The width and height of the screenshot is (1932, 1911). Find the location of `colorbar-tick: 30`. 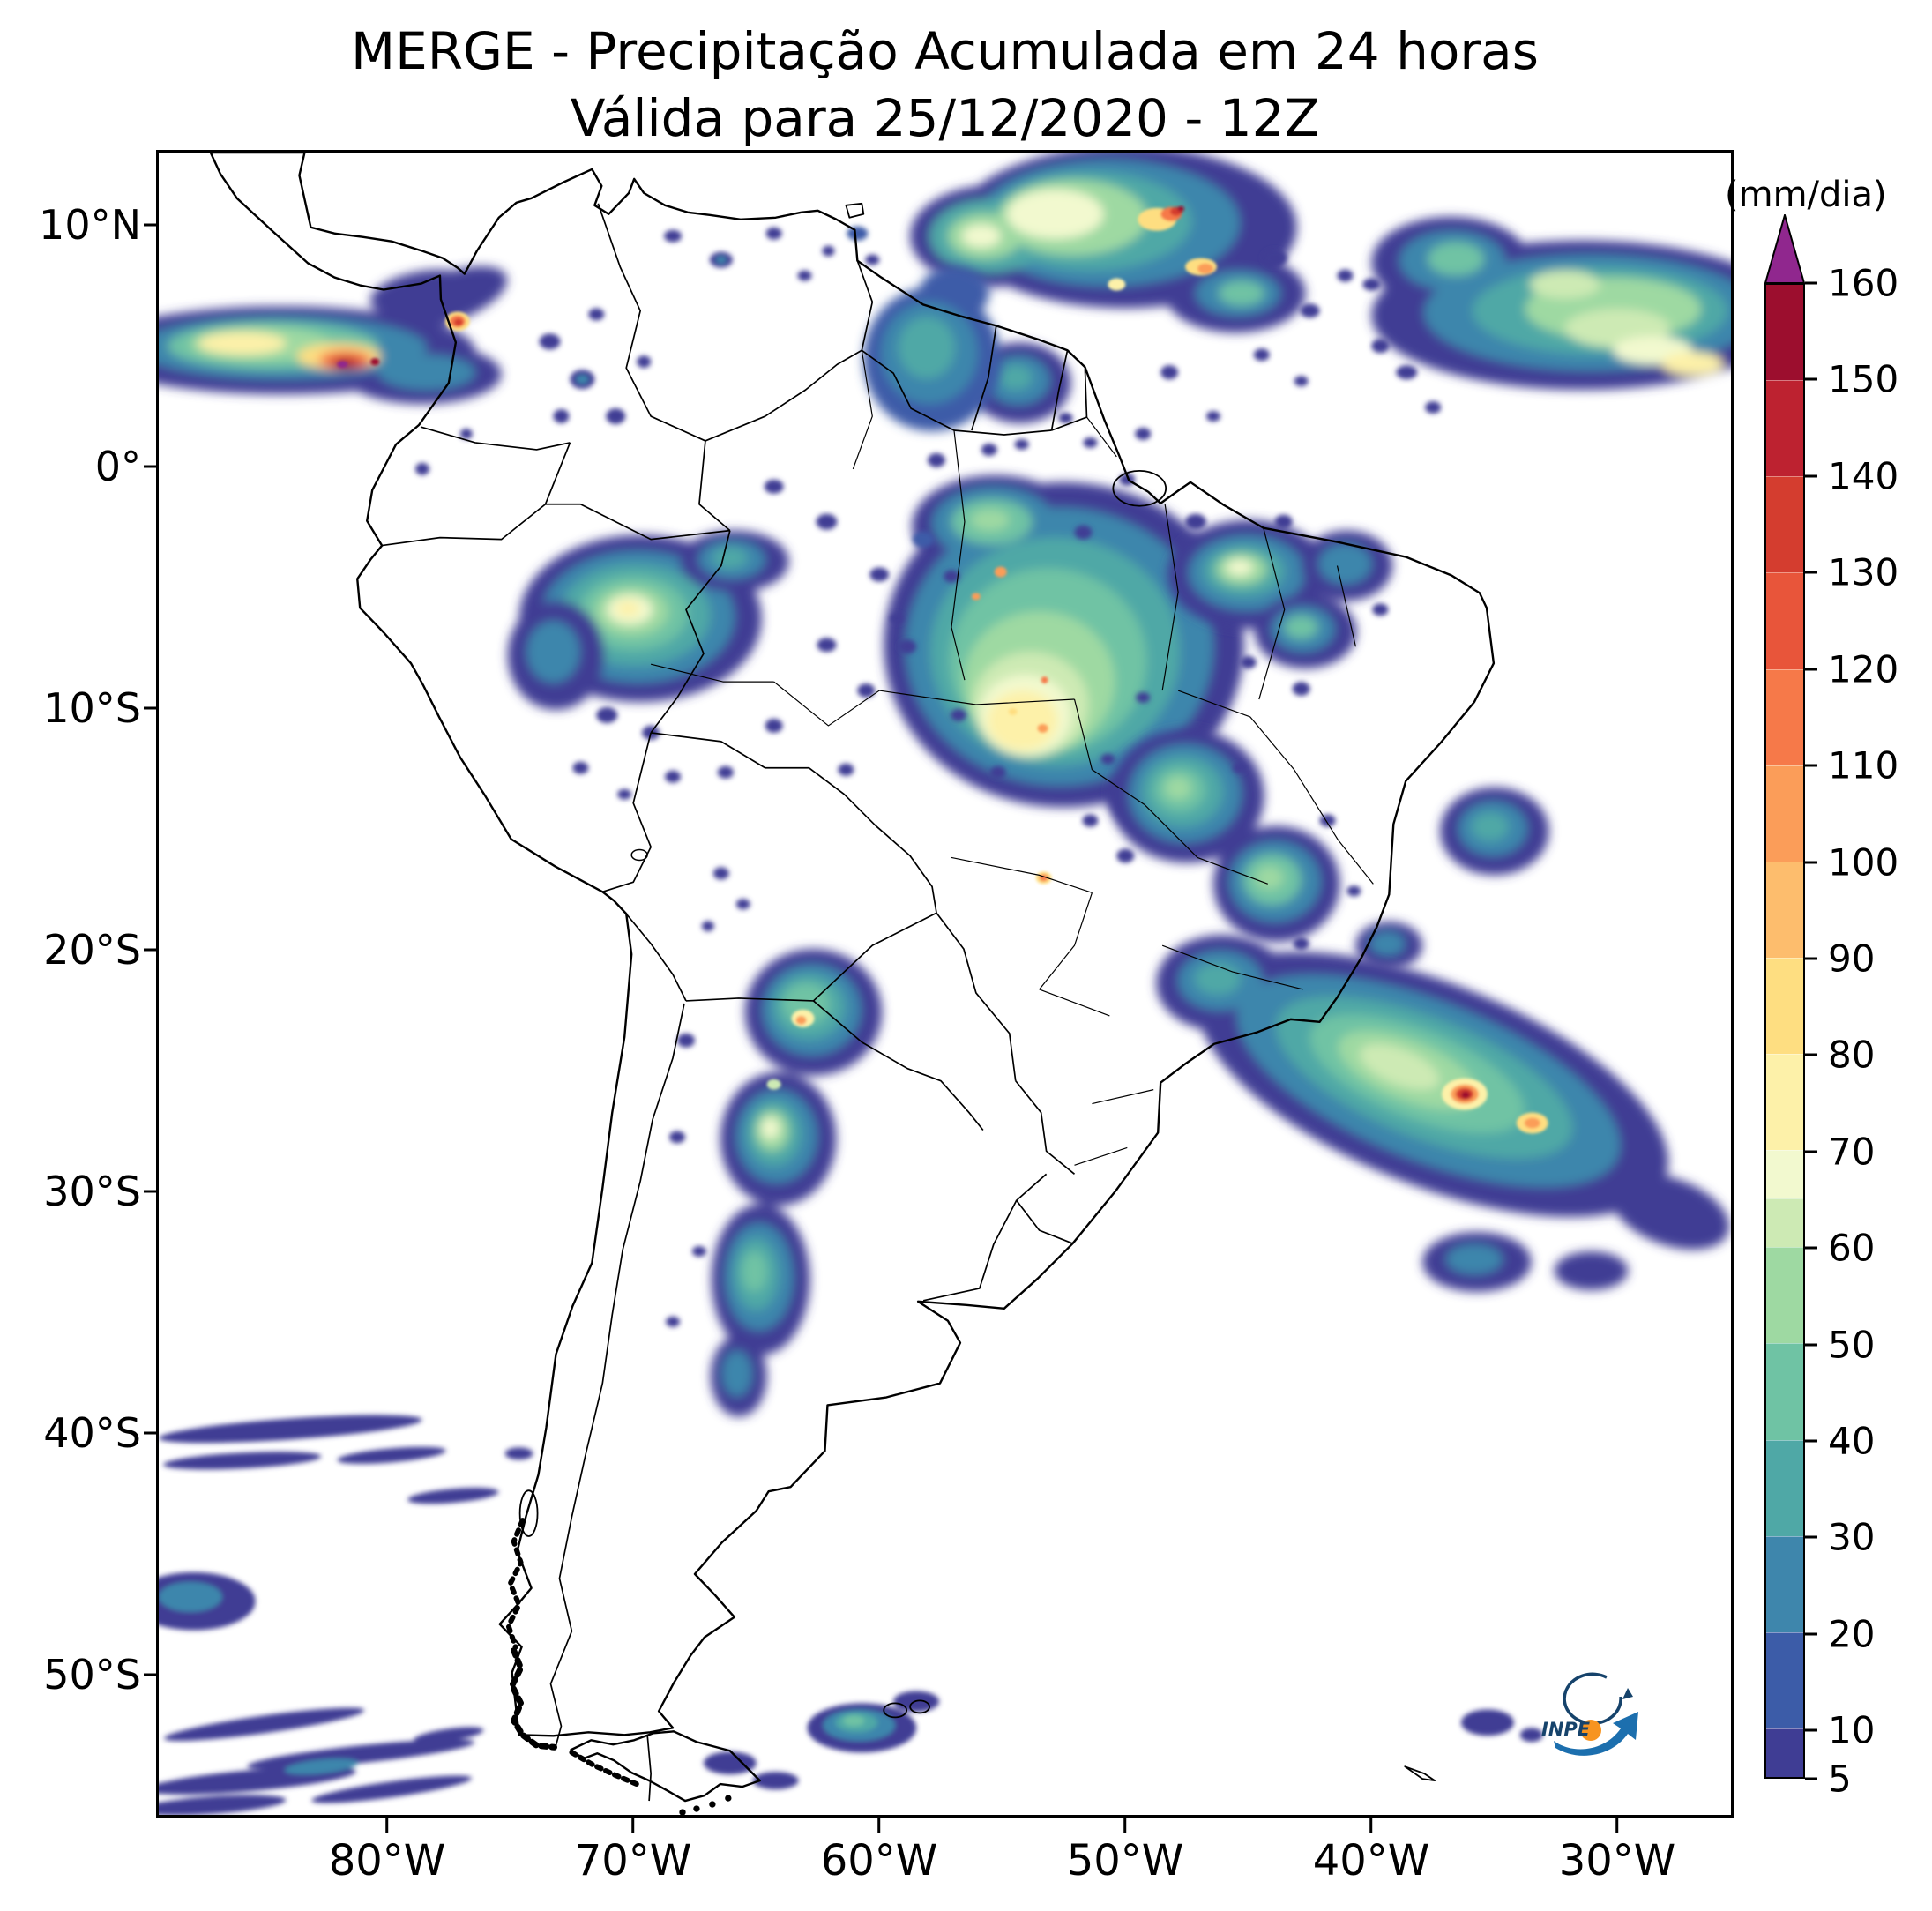

colorbar-tick: 30 is located at coordinates (1840, 1538).